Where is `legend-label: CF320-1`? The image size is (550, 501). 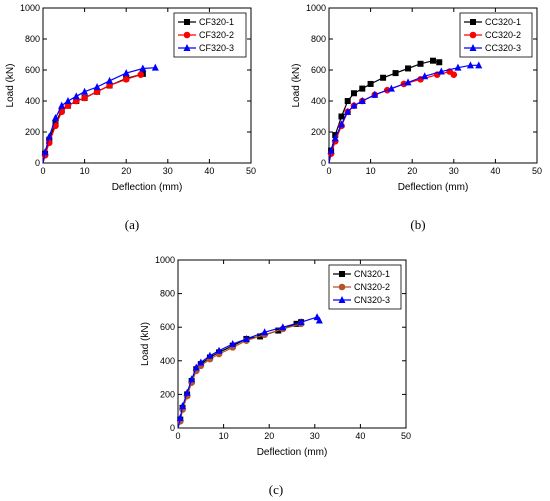
legend-label: CF320-1 is located at coordinates (216, 22).